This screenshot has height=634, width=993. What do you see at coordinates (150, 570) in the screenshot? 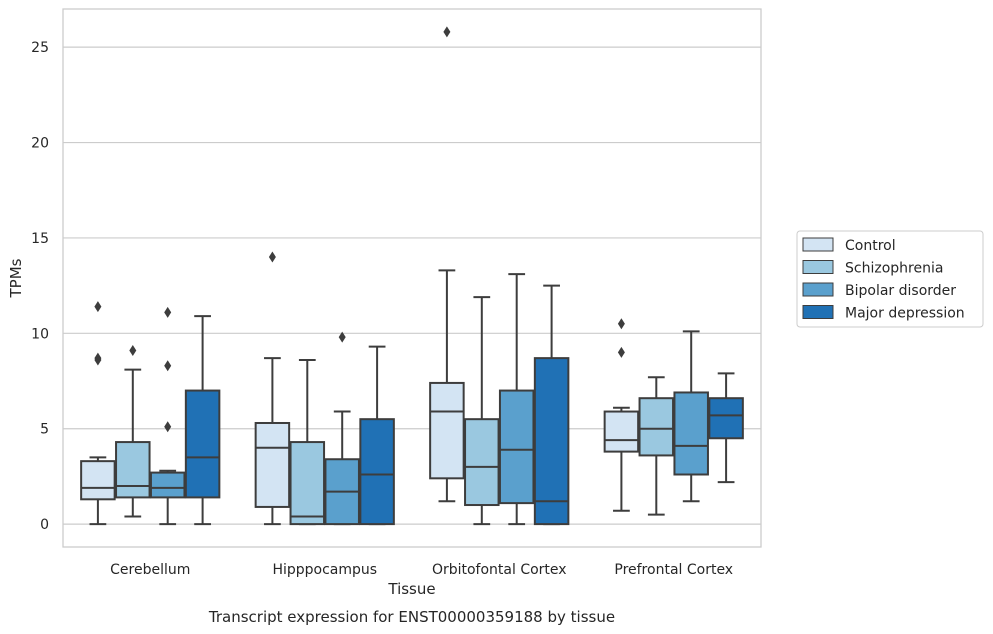
I see `x-tick-label: Cerebellum` at bounding box center [150, 570].